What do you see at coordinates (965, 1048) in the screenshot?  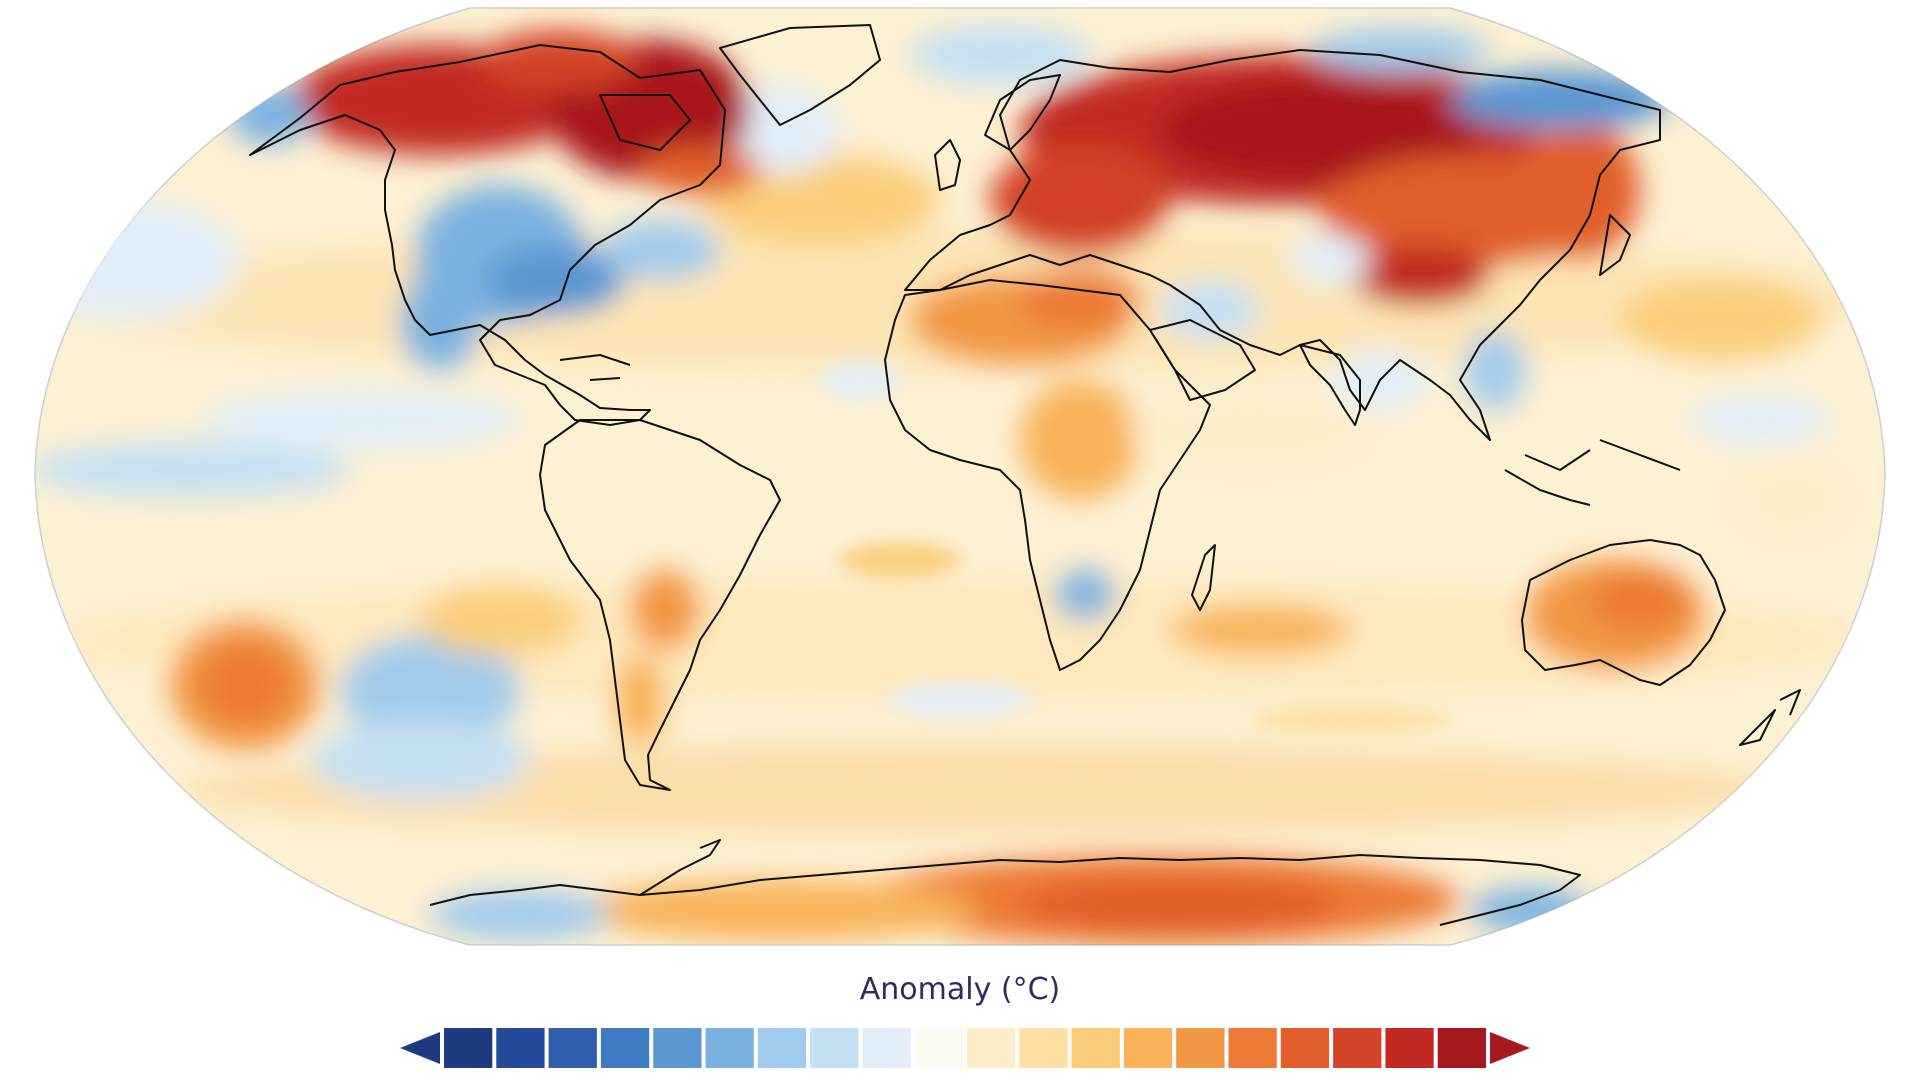 I see `colorbar` at bounding box center [965, 1048].